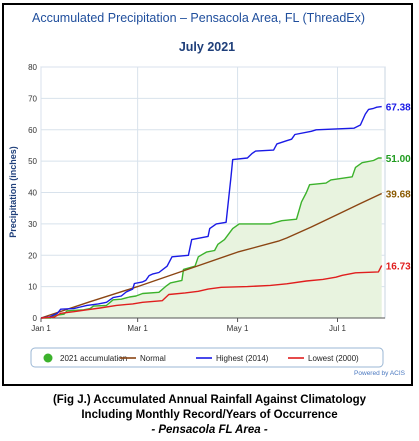 The width and height of the screenshot is (419, 441). I want to click on x-tick-label: Mar 1, so click(137, 328).